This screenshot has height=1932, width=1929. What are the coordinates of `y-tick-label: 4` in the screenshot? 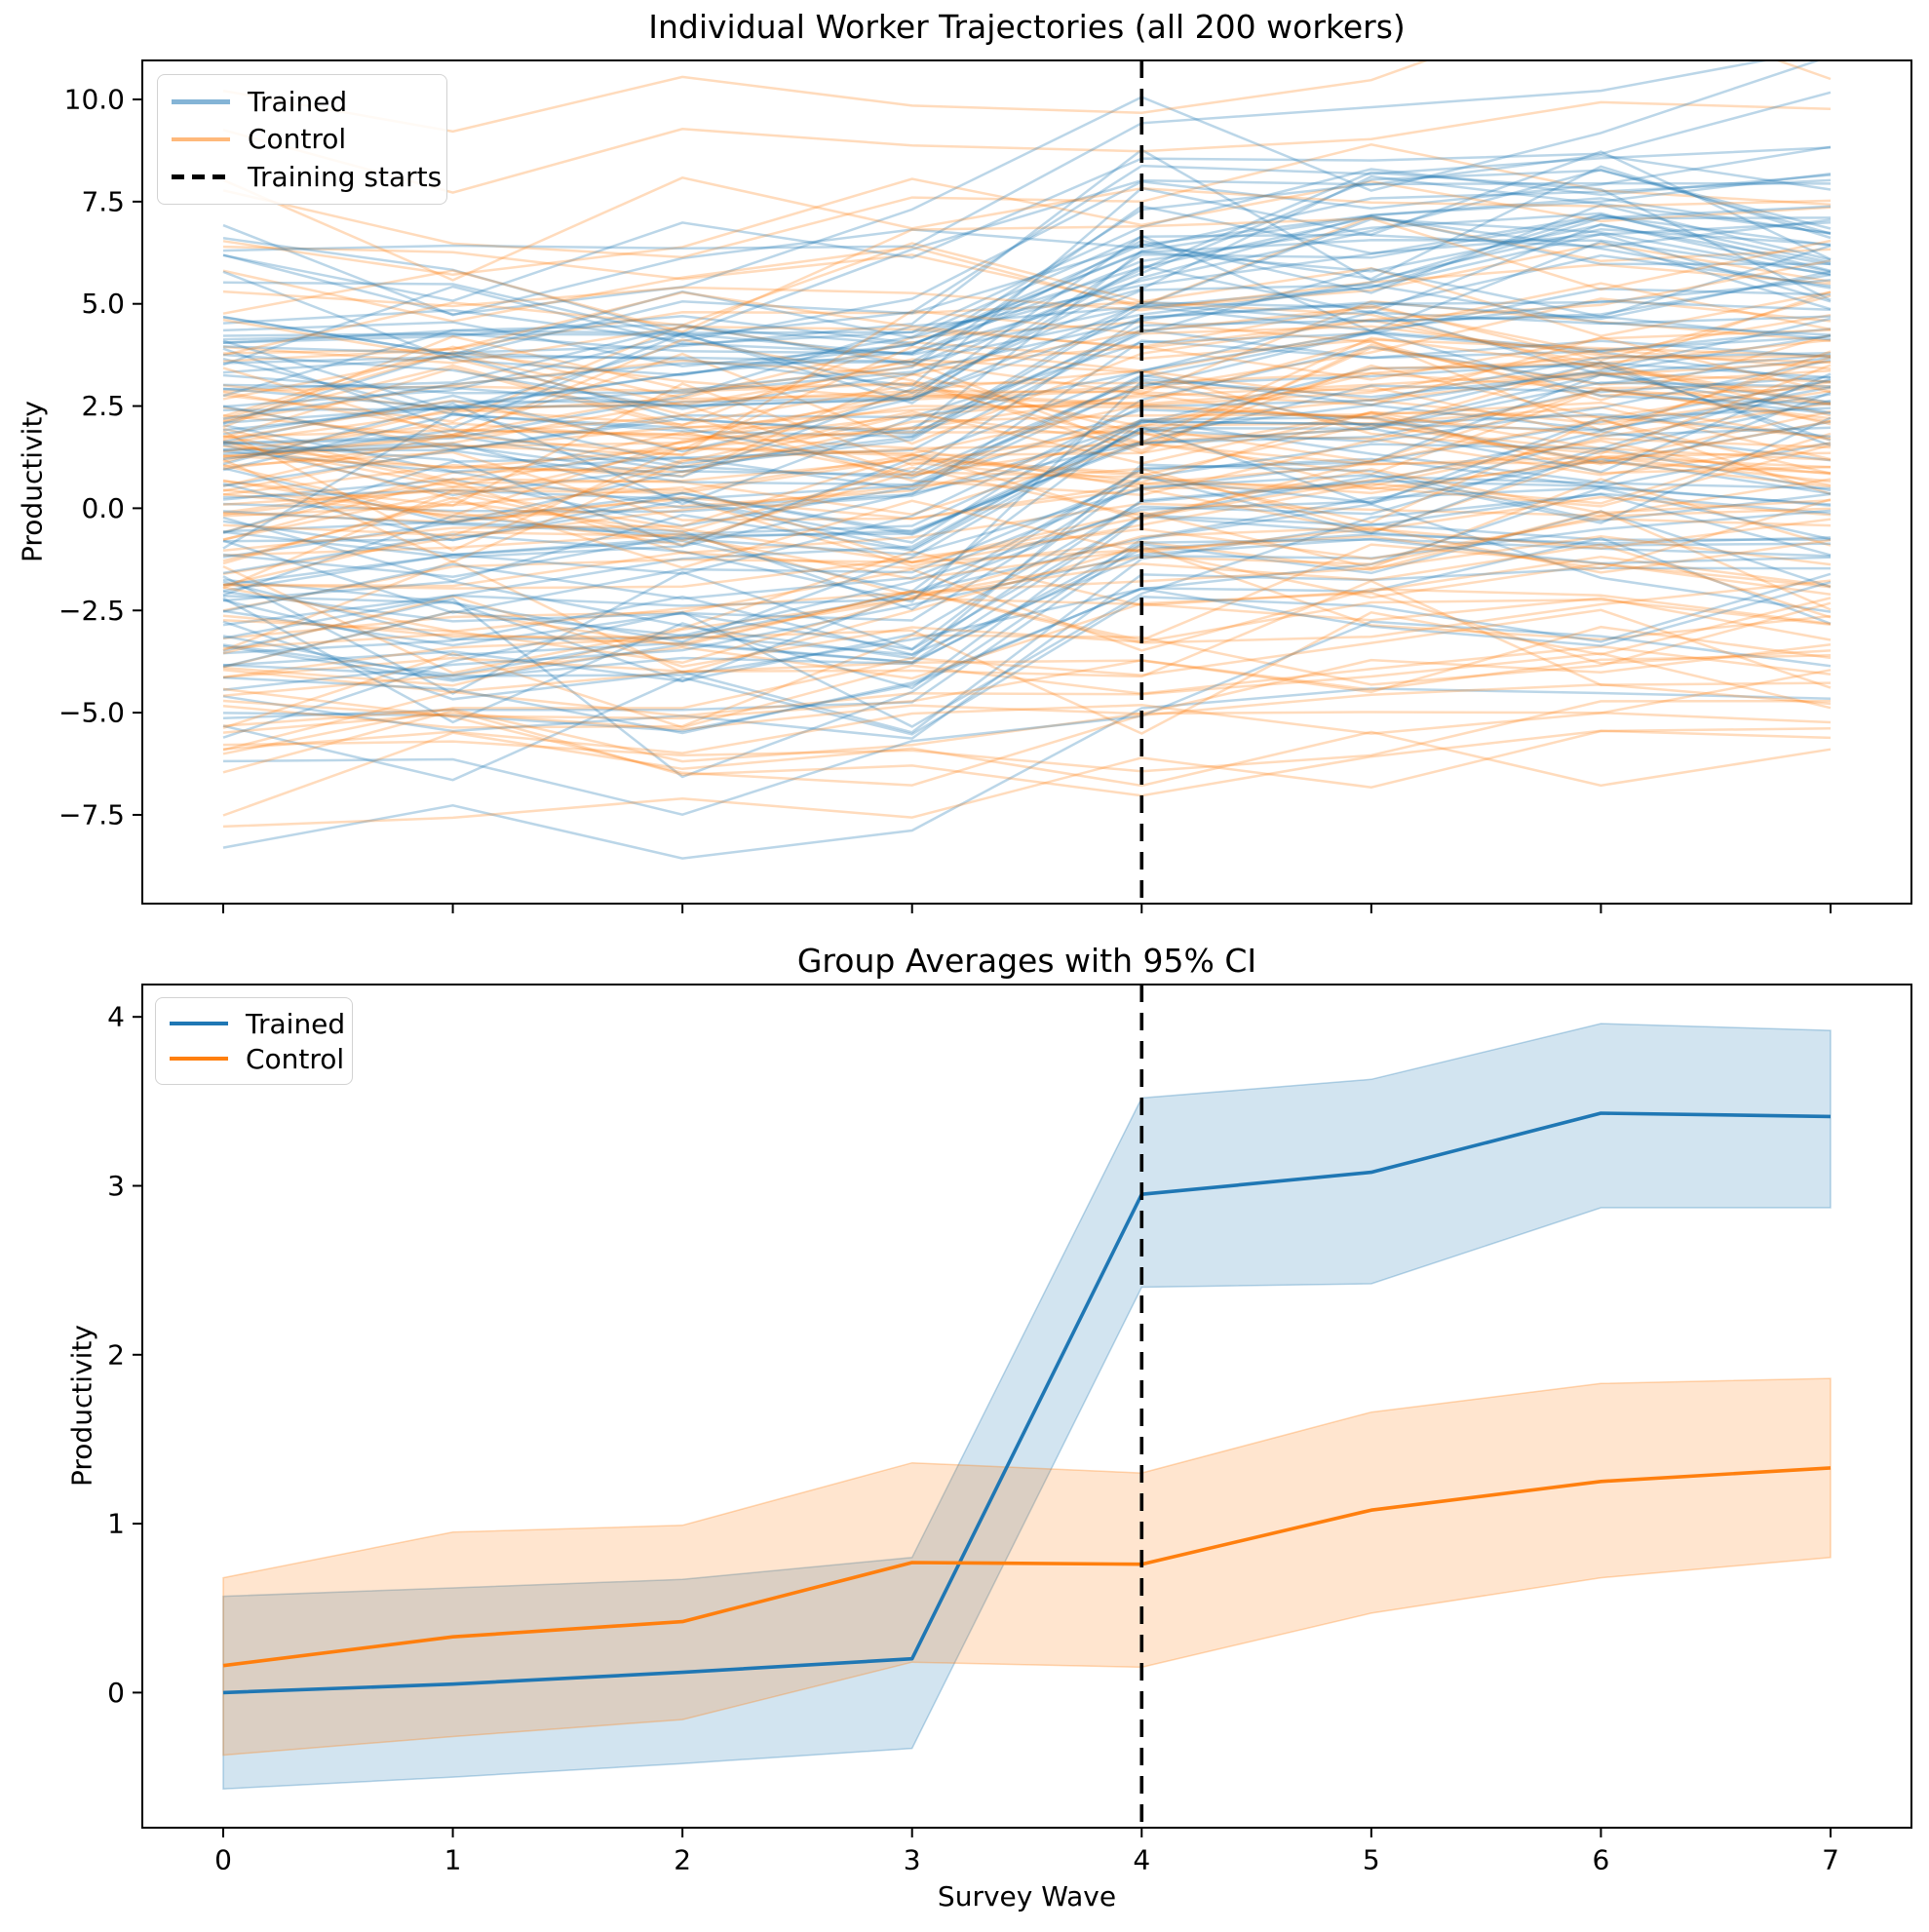 It's located at (116, 1017).